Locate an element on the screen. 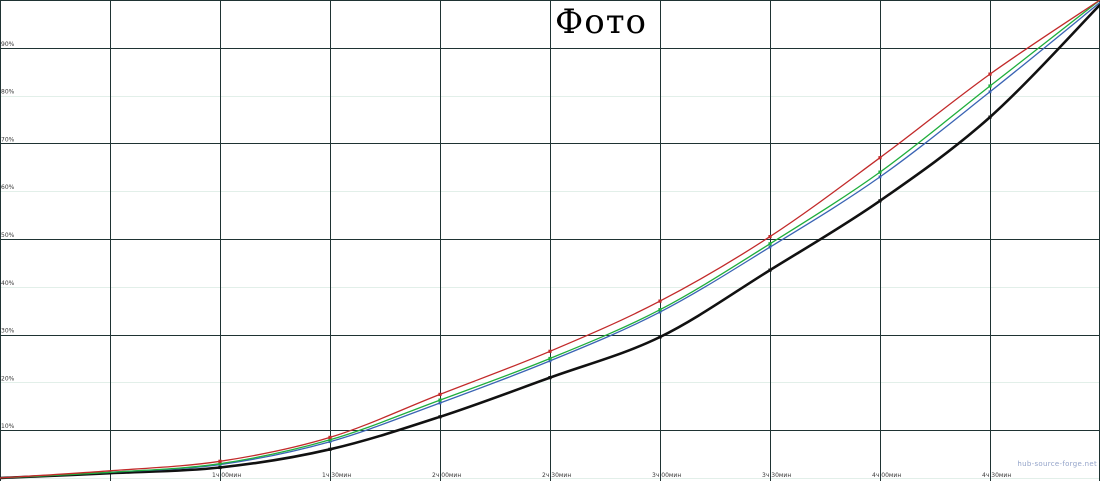 The height and width of the screenshot is (481, 1100). x-axis-label: 3ч 00мин is located at coordinates (666, 475).